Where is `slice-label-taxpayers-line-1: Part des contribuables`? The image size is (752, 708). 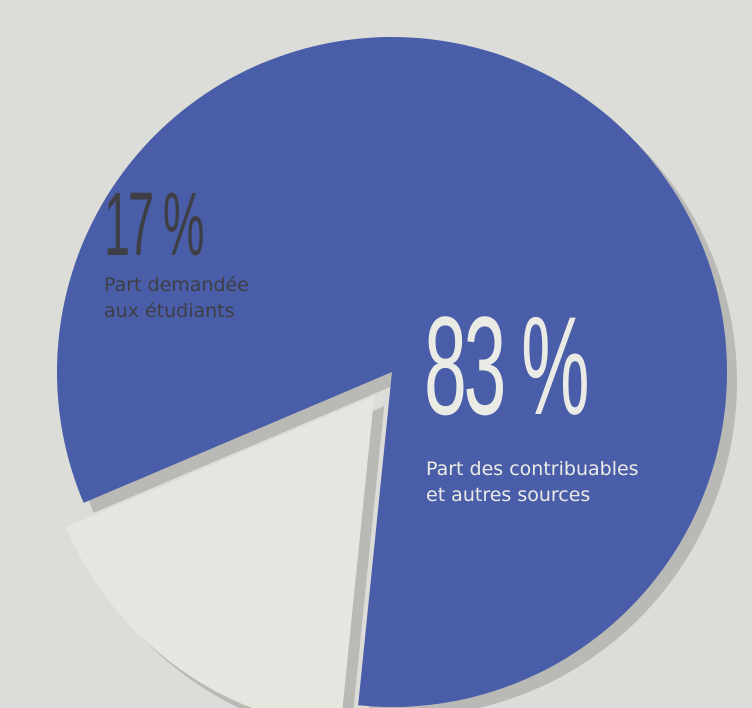 slice-label-taxpayers-line-1: Part des contribuables is located at coordinates (532, 469).